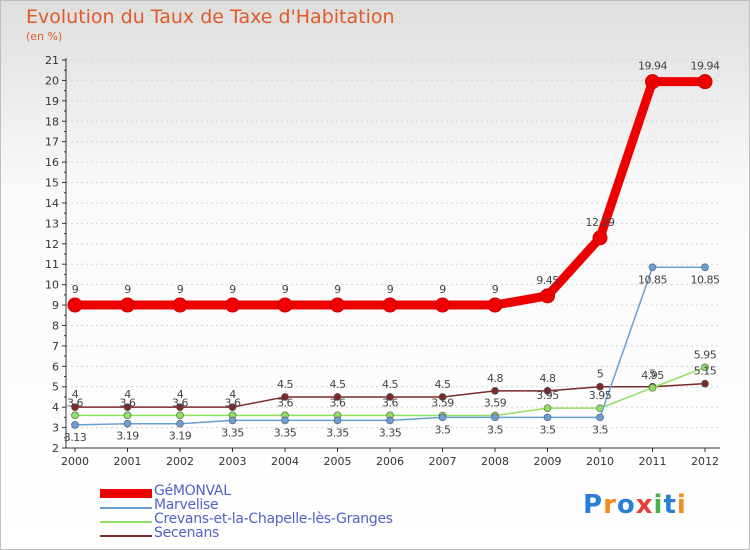 The image size is (750, 550). I want to click on x-tick-label: 2009, so click(548, 461).